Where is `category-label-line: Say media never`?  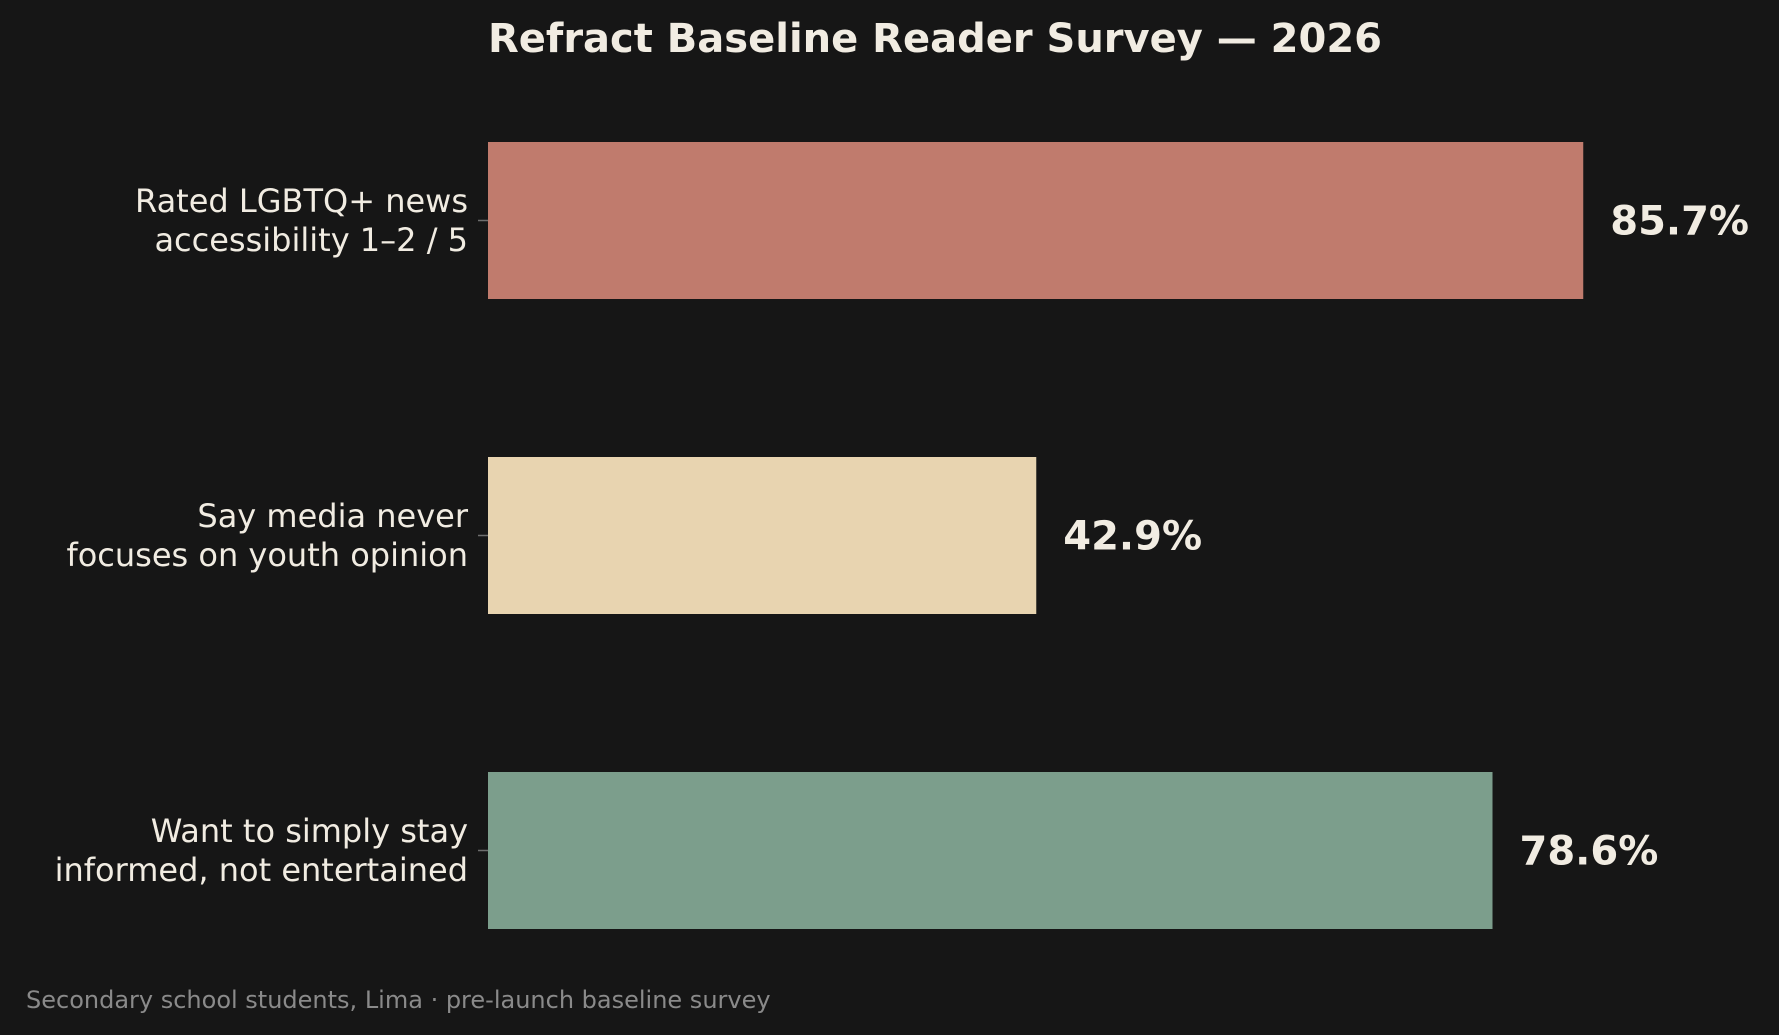
category-label-line: Say media never is located at coordinates (332, 516).